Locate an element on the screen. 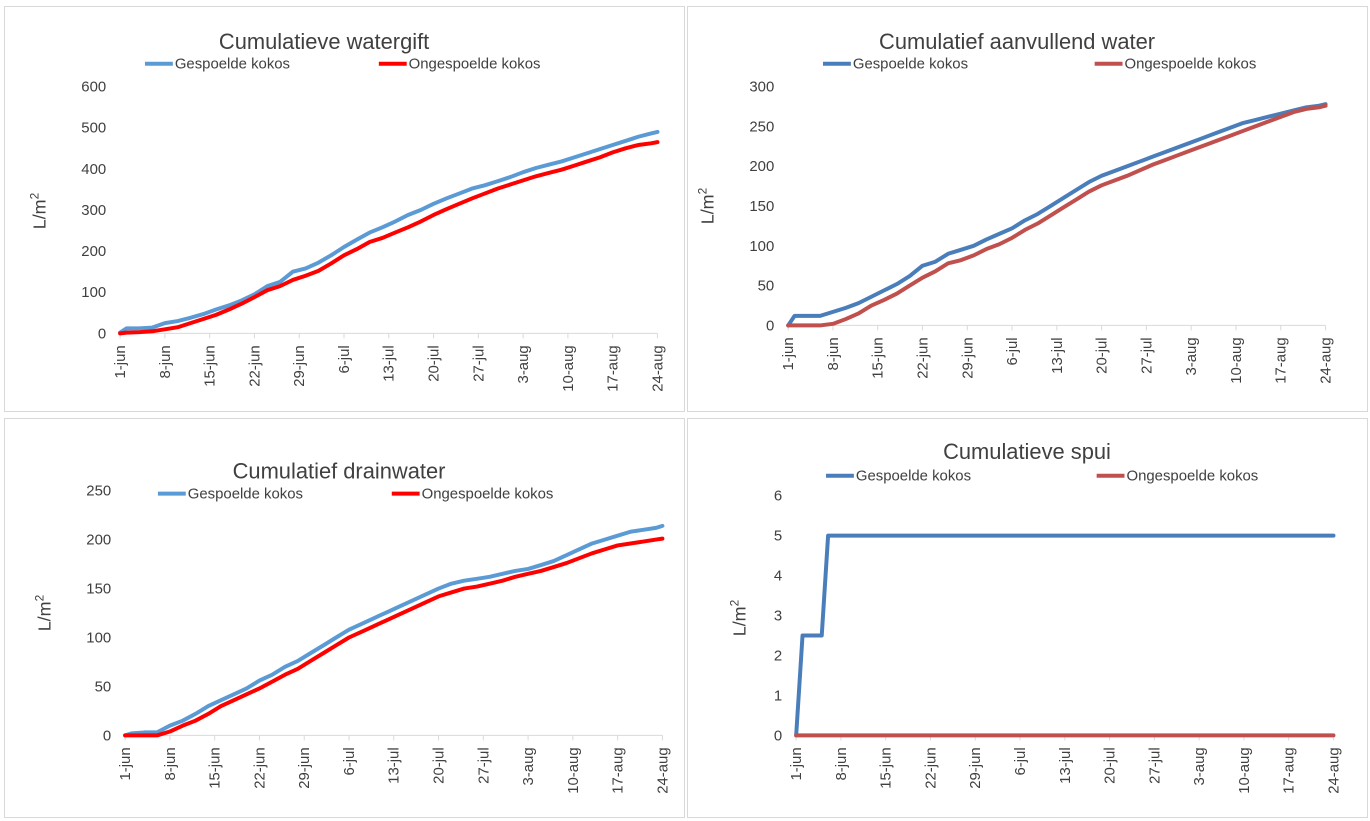 This screenshot has height=821, width=1370. y-tick-label: 1 is located at coordinates (778, 695).